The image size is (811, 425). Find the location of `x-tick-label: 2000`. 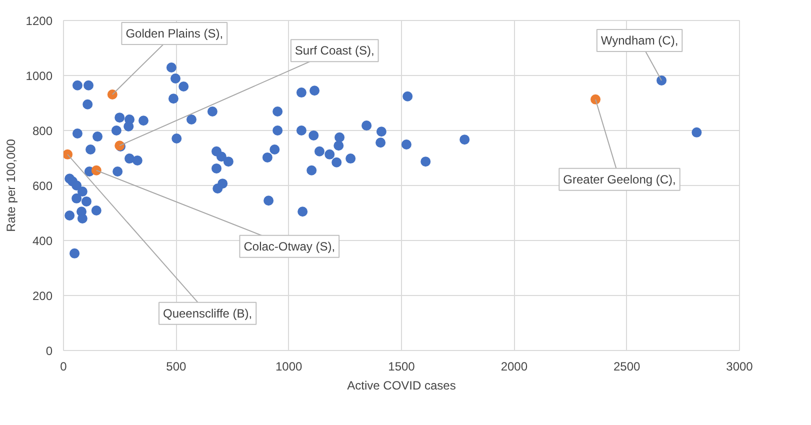

x-tick-label: 2000 is located at coordinates (514, 367).